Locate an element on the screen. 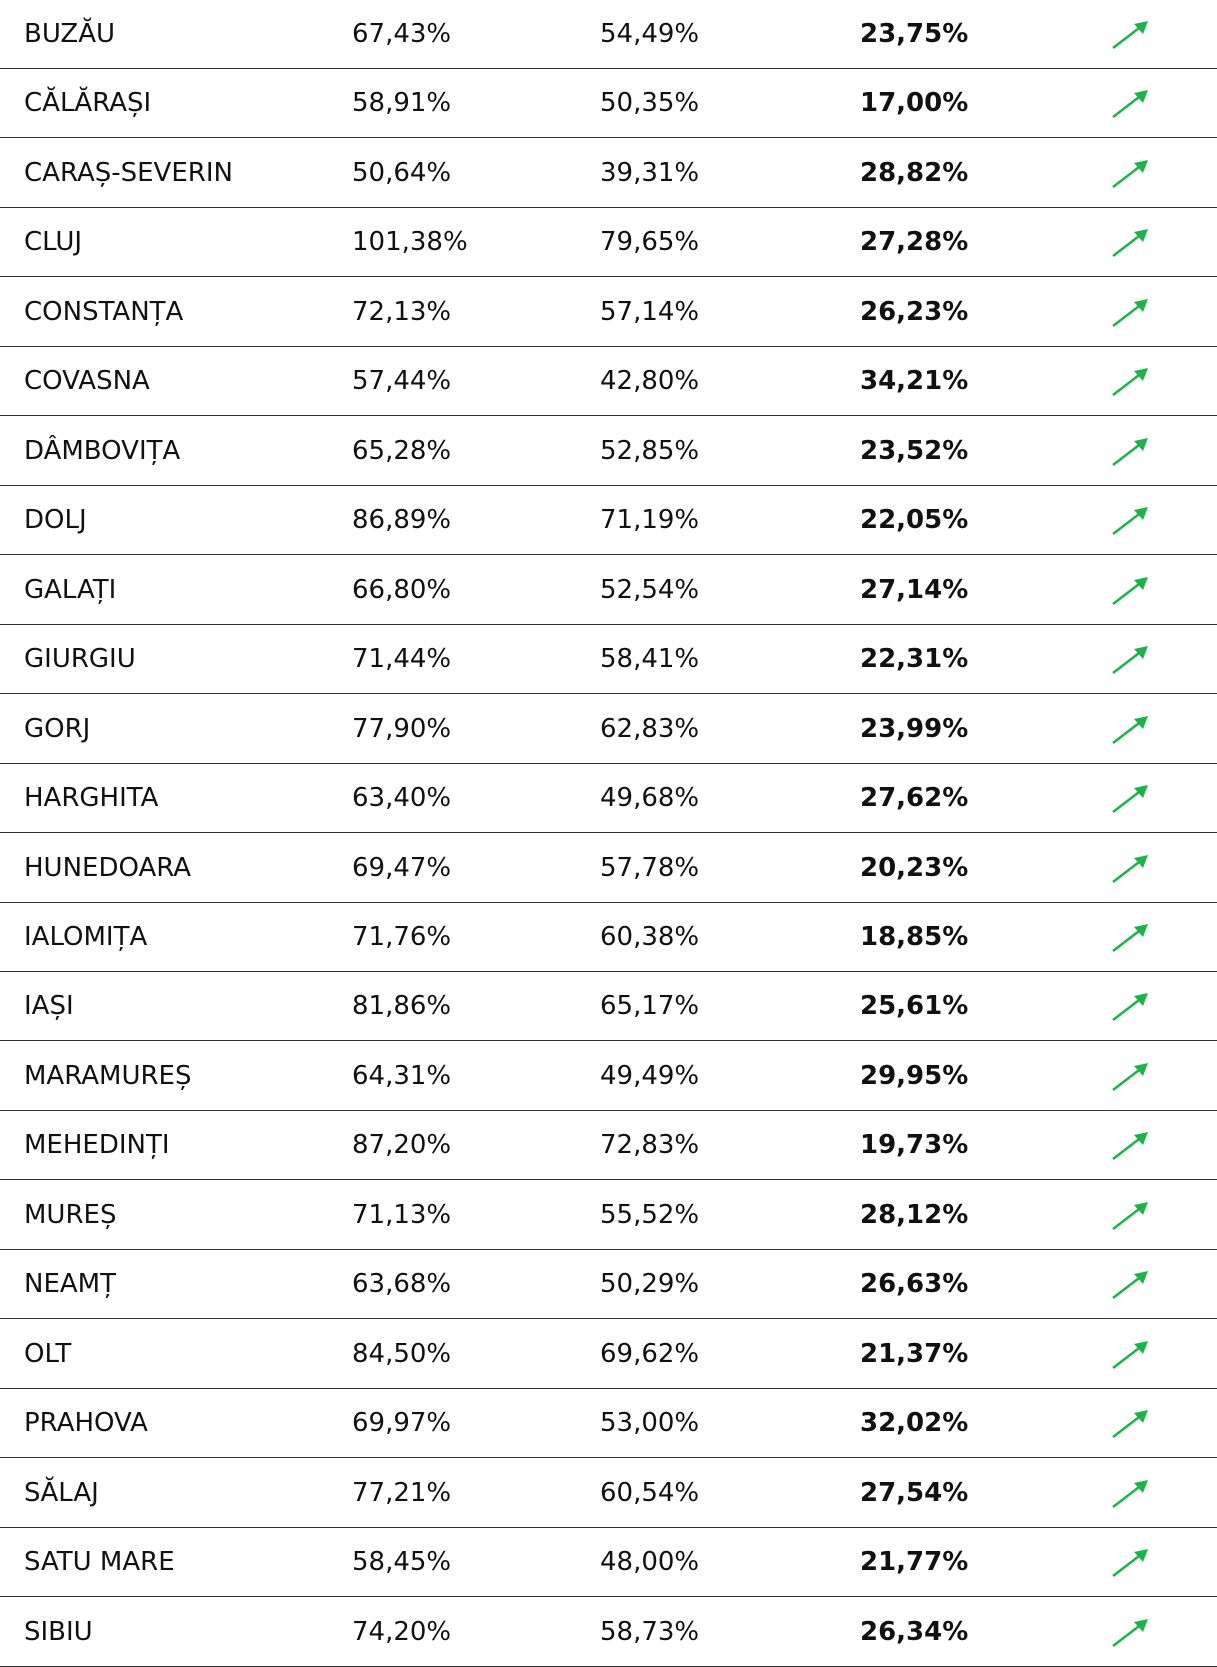  table-row: SĂLAJ 77,21% 60,54% 27,54% is located at coordinates (608, 1493).